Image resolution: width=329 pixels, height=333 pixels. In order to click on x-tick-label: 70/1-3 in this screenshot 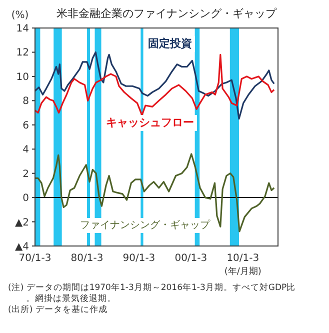, I will do `click(35, 258)`.